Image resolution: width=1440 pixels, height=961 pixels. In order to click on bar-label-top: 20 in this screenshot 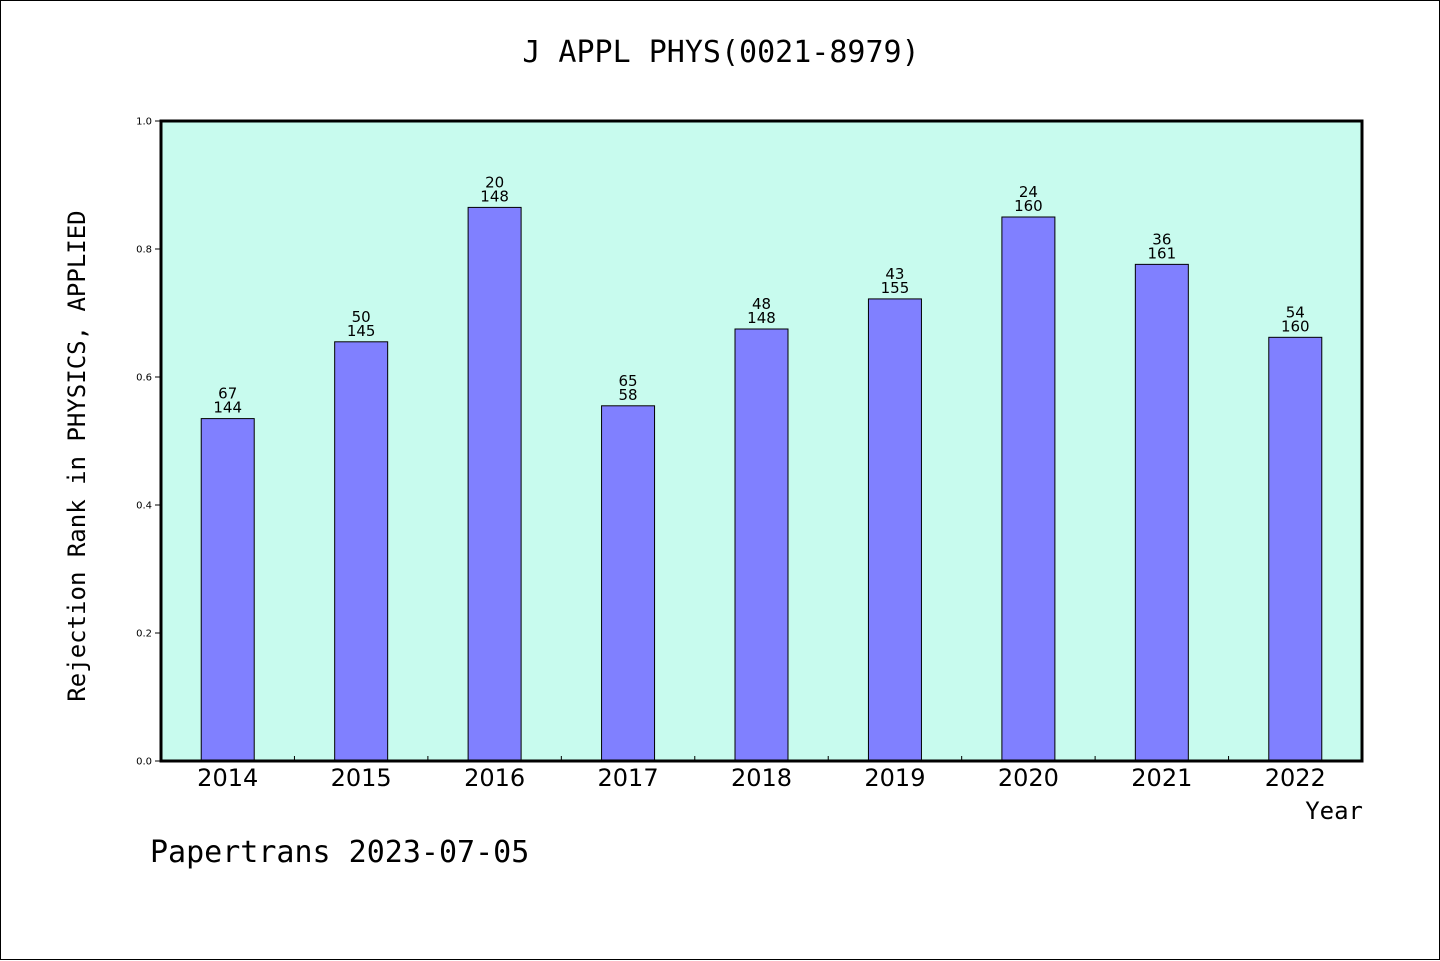, I will do `click(494, 182)`.